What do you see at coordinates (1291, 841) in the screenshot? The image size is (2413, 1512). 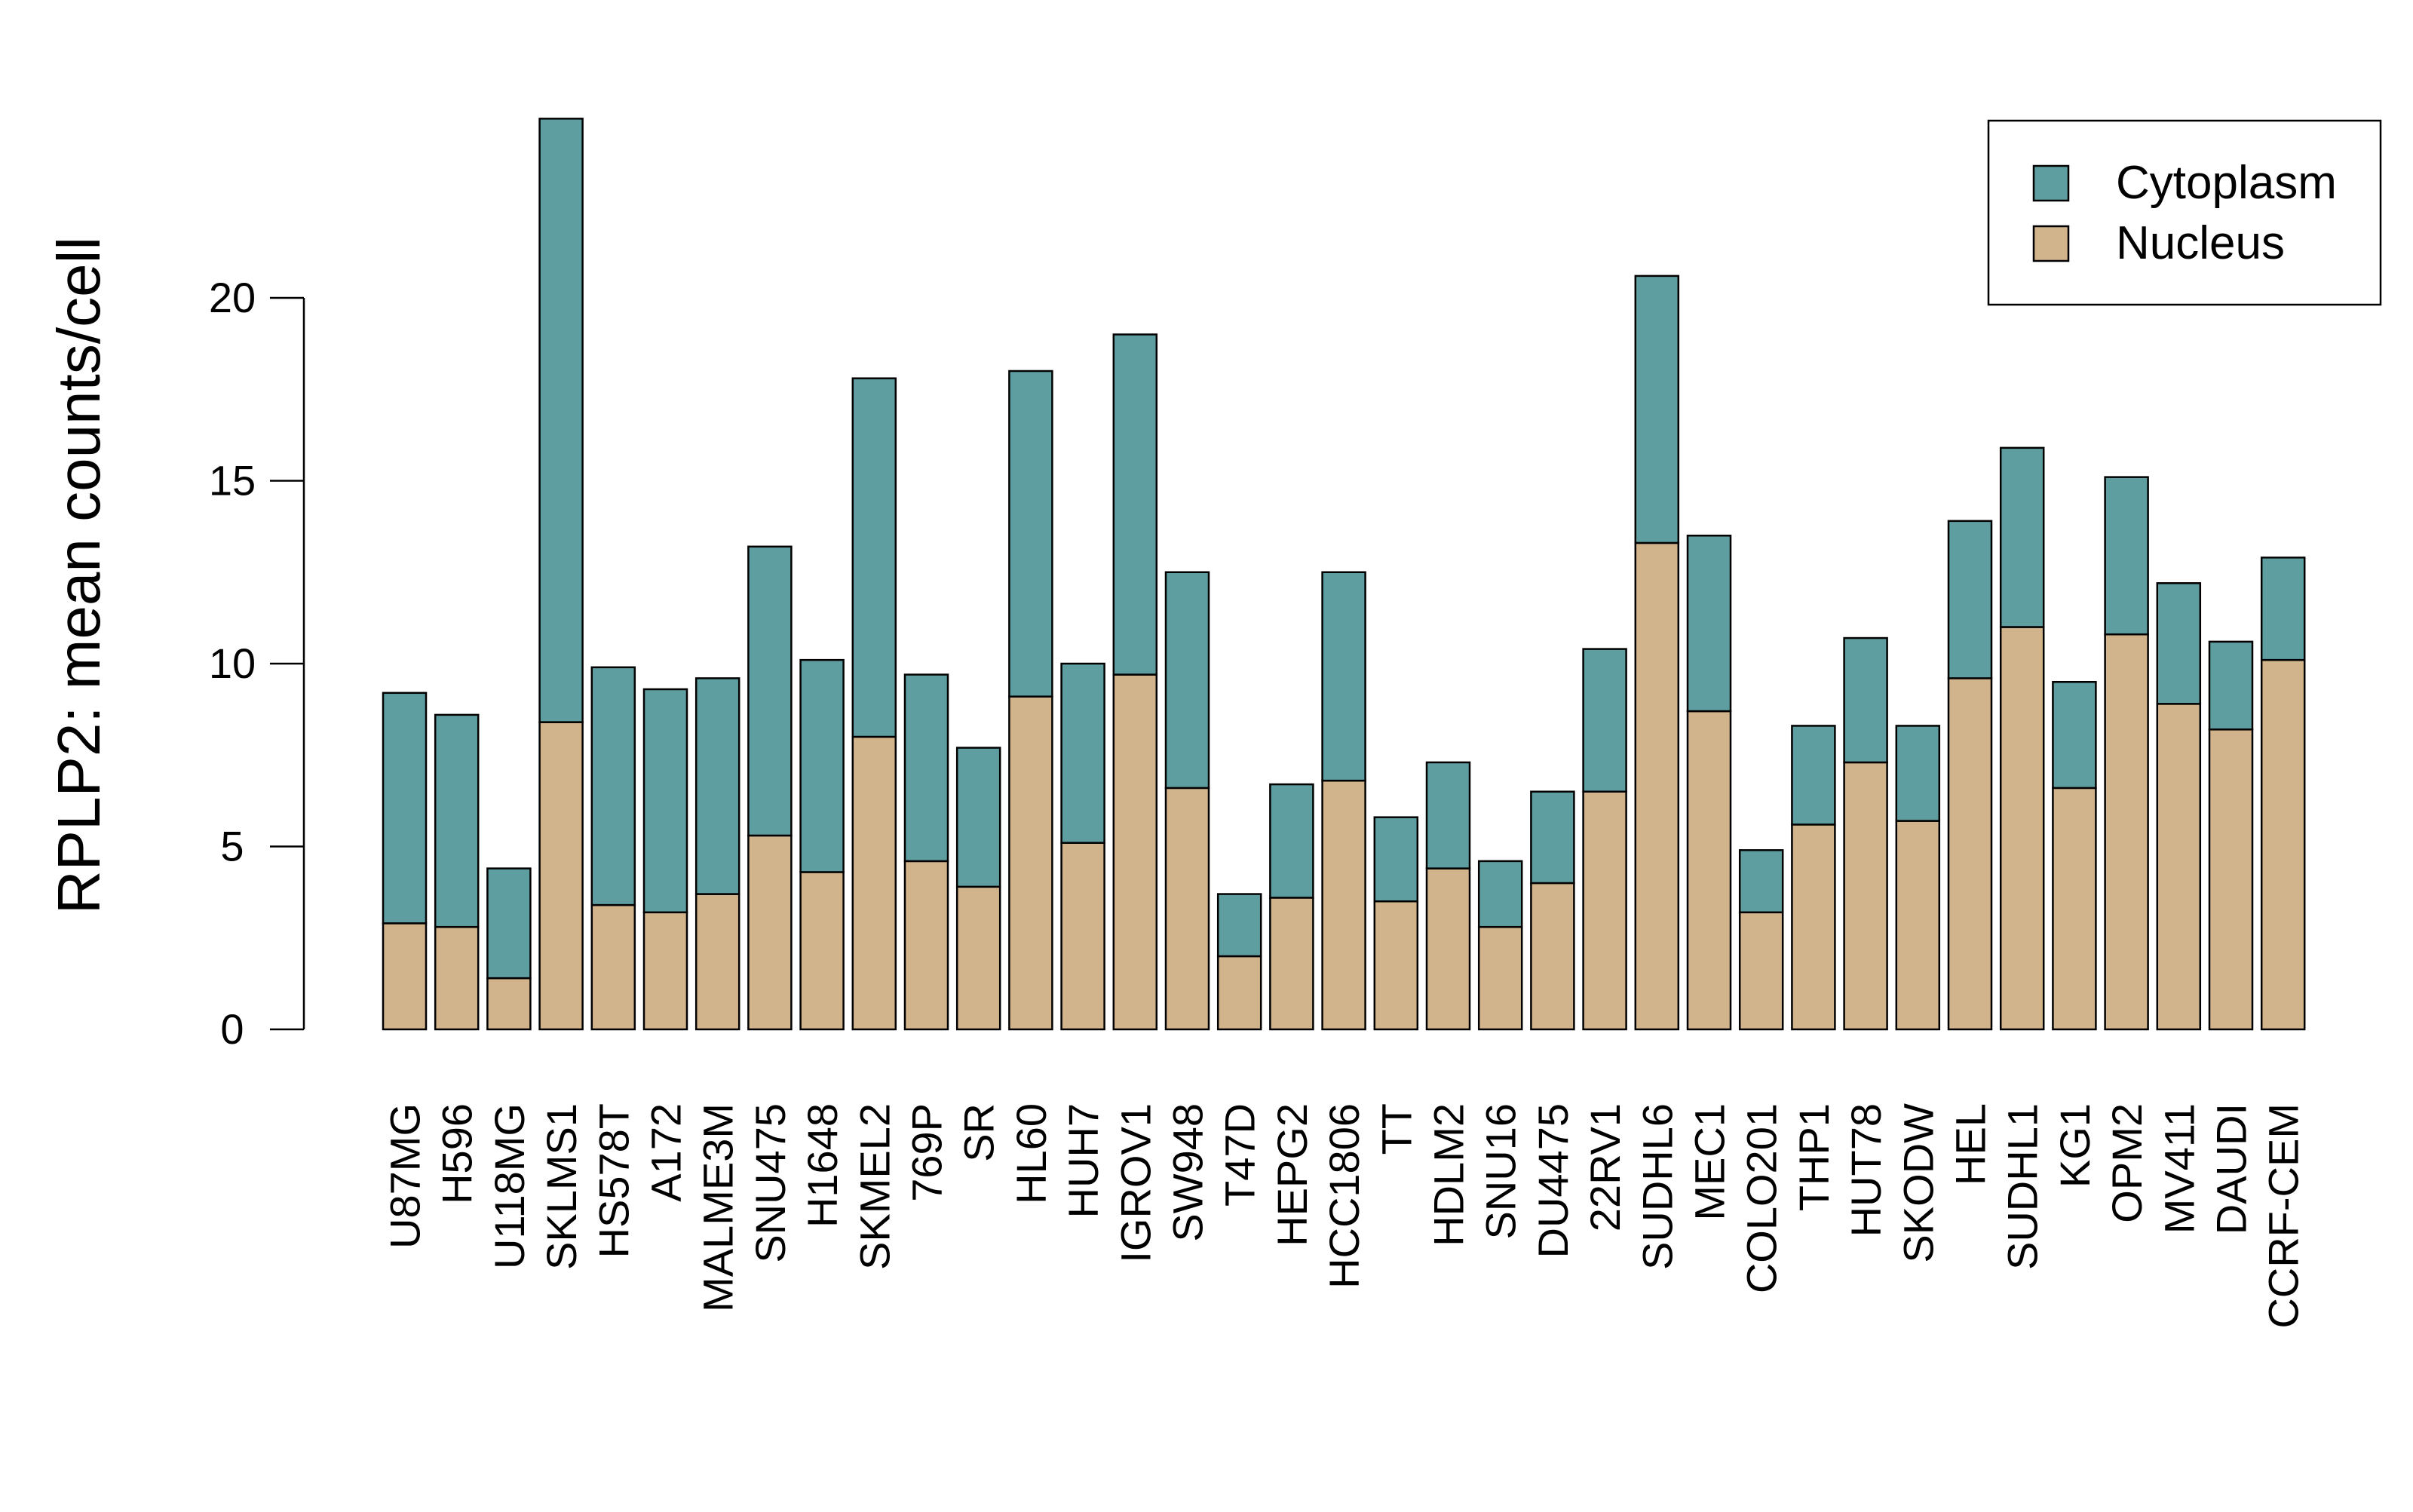 I see `bar-cytoplasm-HEPG2` at bounding box center [1291, 841].